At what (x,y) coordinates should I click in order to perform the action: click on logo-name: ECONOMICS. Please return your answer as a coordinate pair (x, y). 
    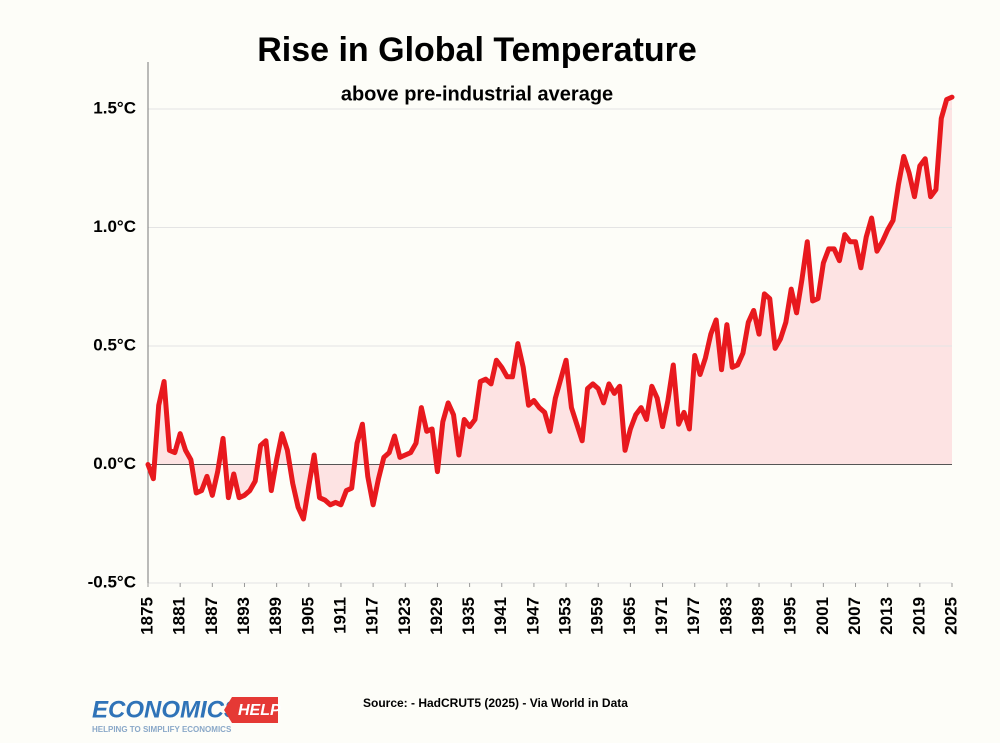
    Looking at the image, I should click on (166, 709).